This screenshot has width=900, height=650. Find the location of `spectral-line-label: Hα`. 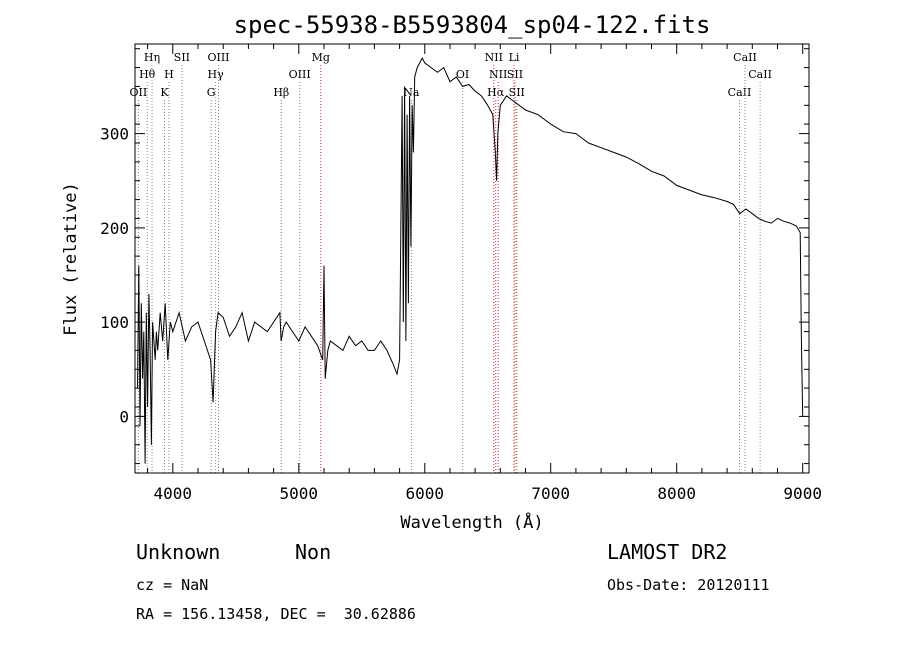

spectral-line-label: Hα is located at coordinates (496, 92).